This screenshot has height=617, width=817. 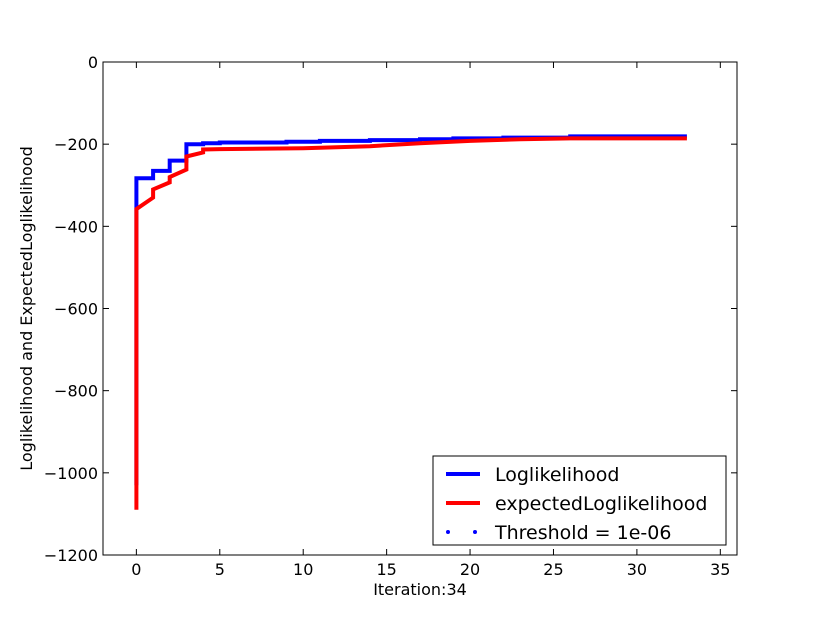 I want to click on y-tick-label: −800, so click(x=76, y=391).